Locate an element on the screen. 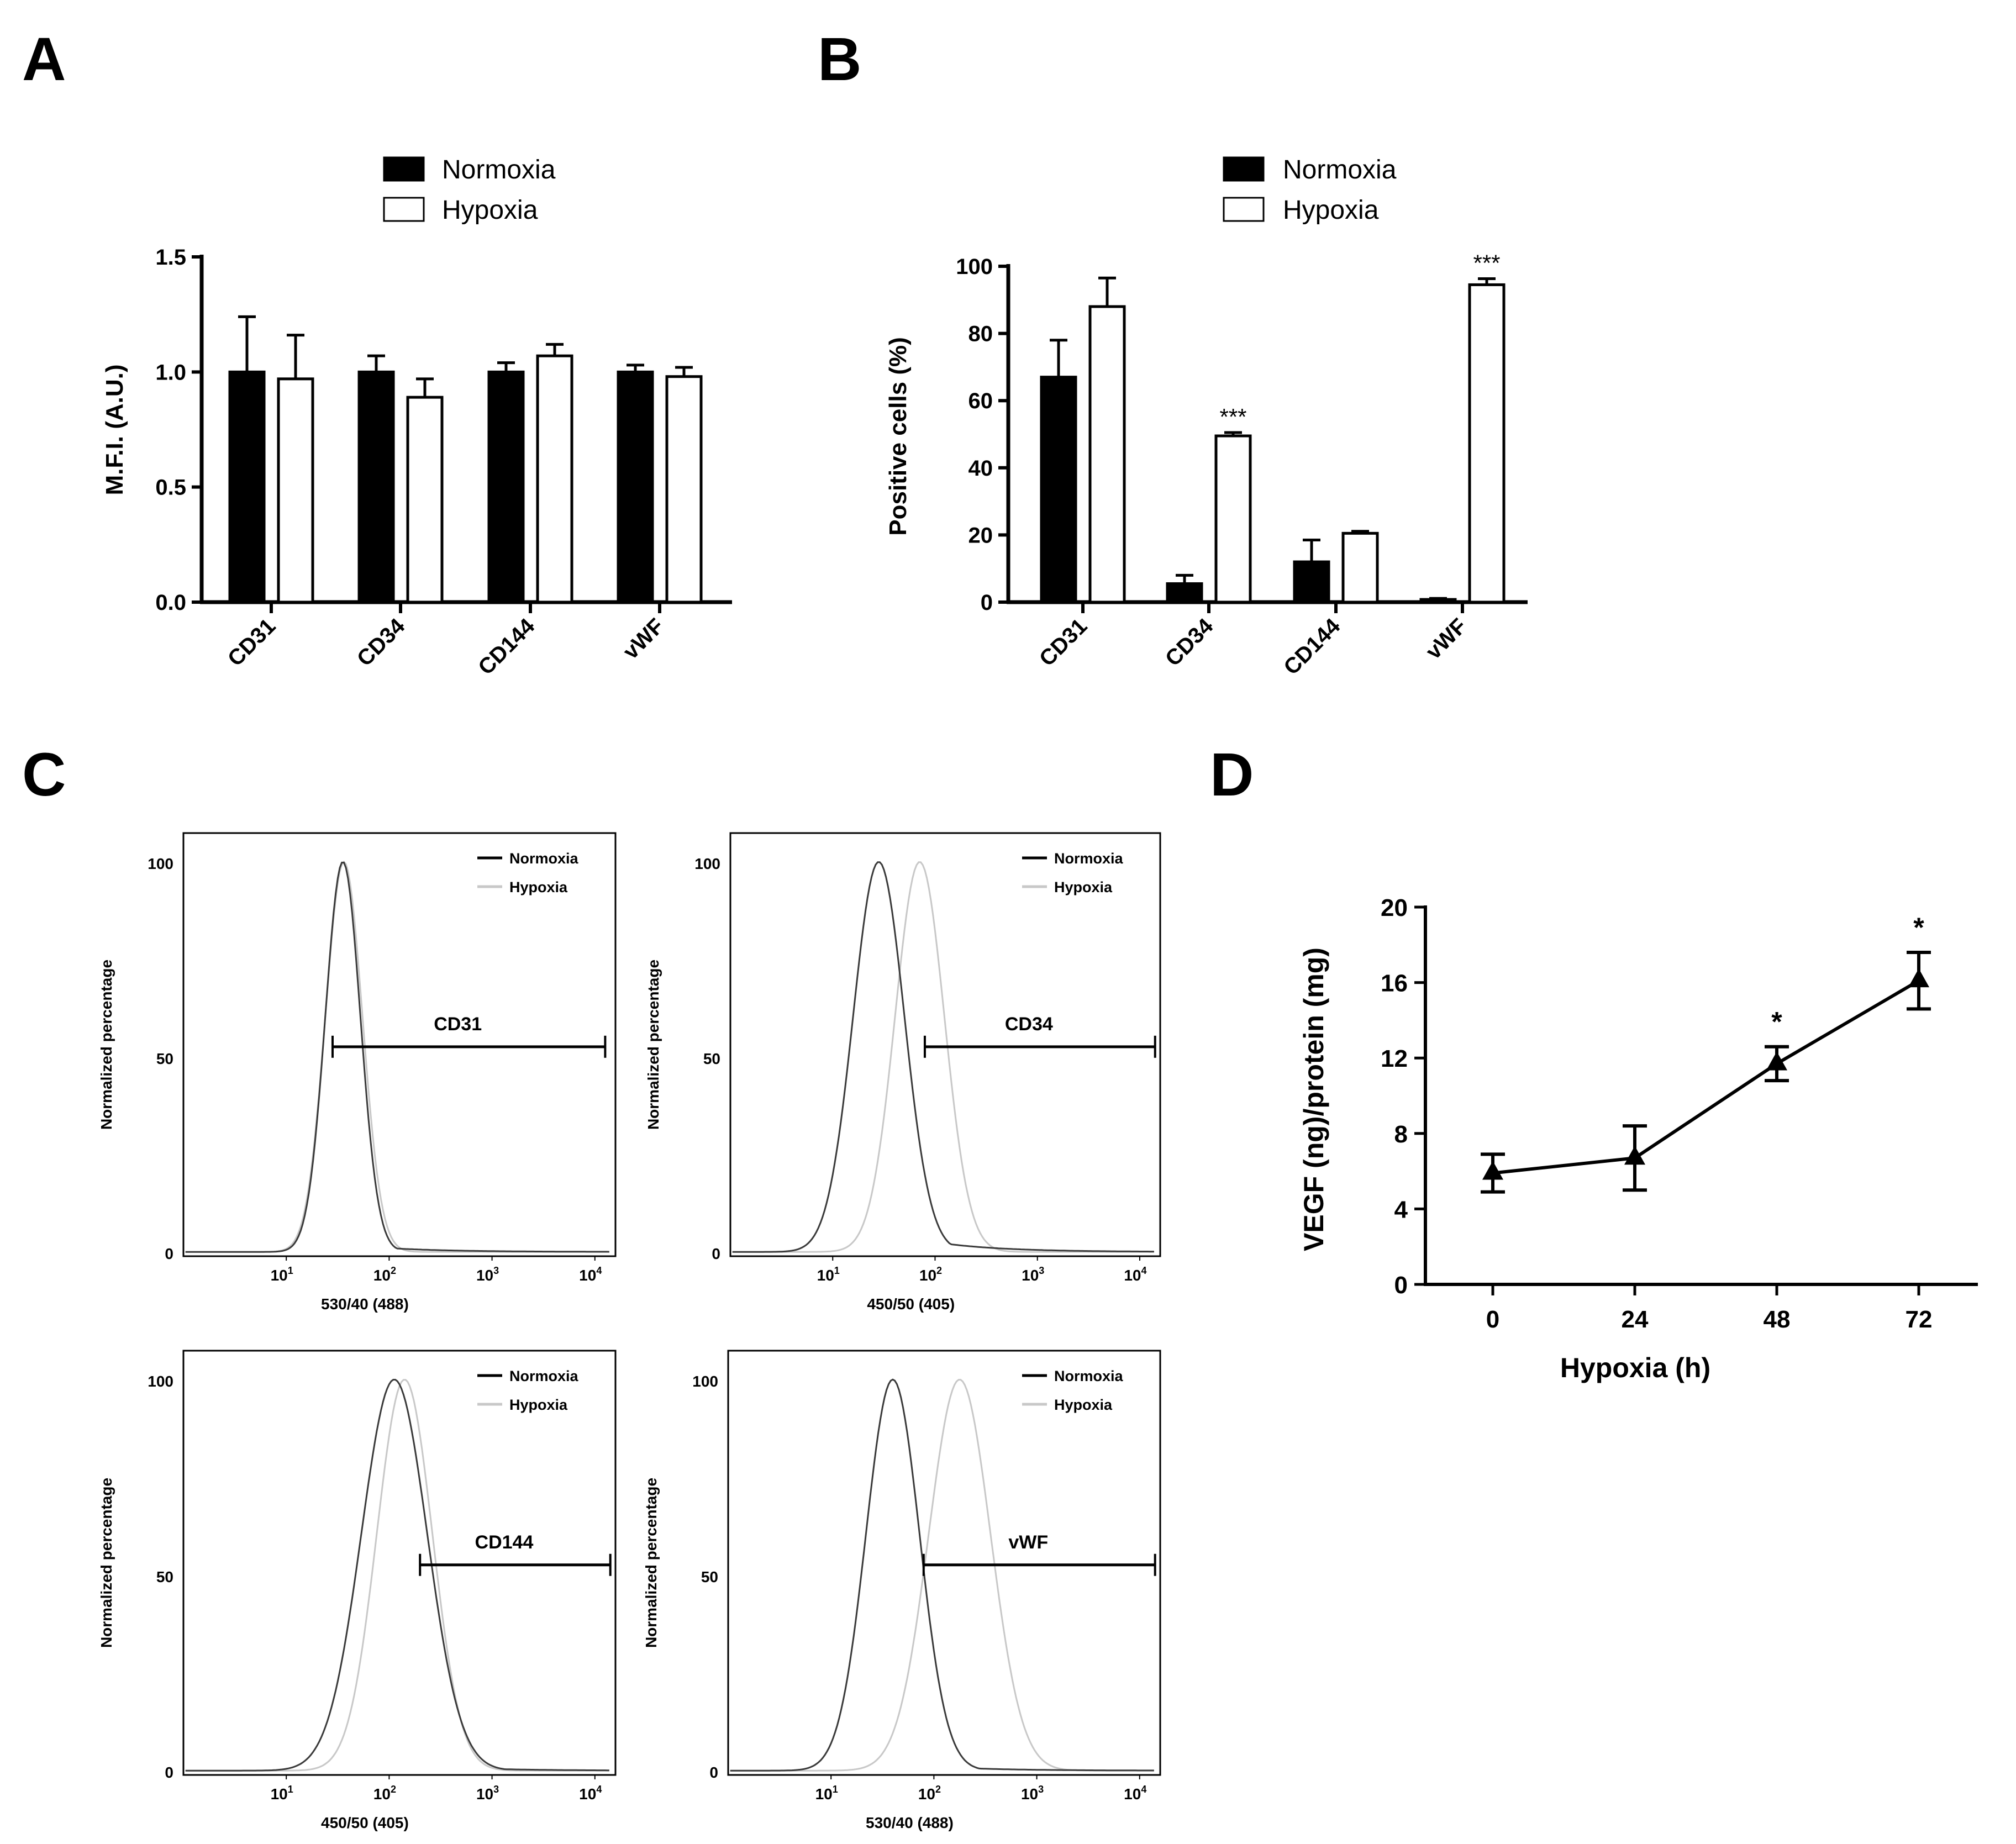  gate-label: CD144 is located at coordinates (504, 1542).